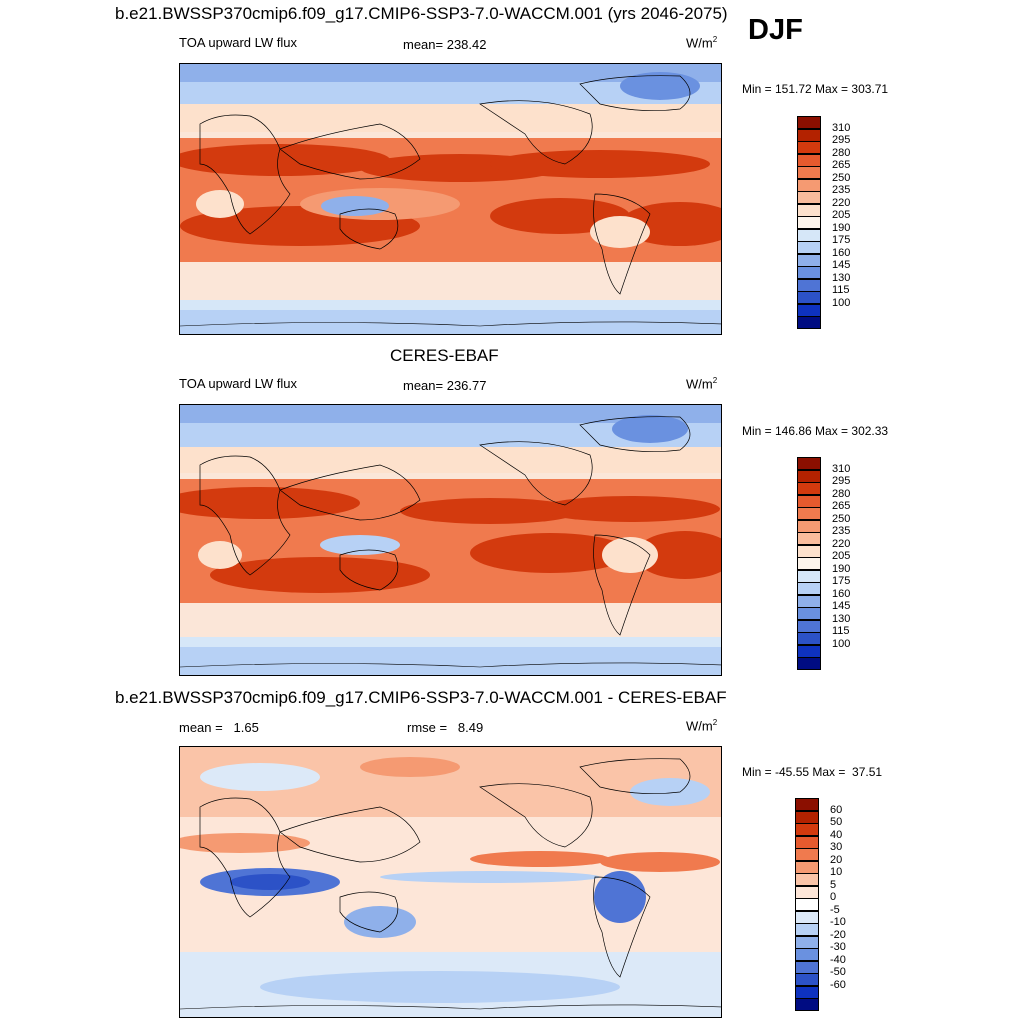  Describe the element at coordinates (702, 384) in the screenshot. I see `panel-2-units: W/m2` at that location.